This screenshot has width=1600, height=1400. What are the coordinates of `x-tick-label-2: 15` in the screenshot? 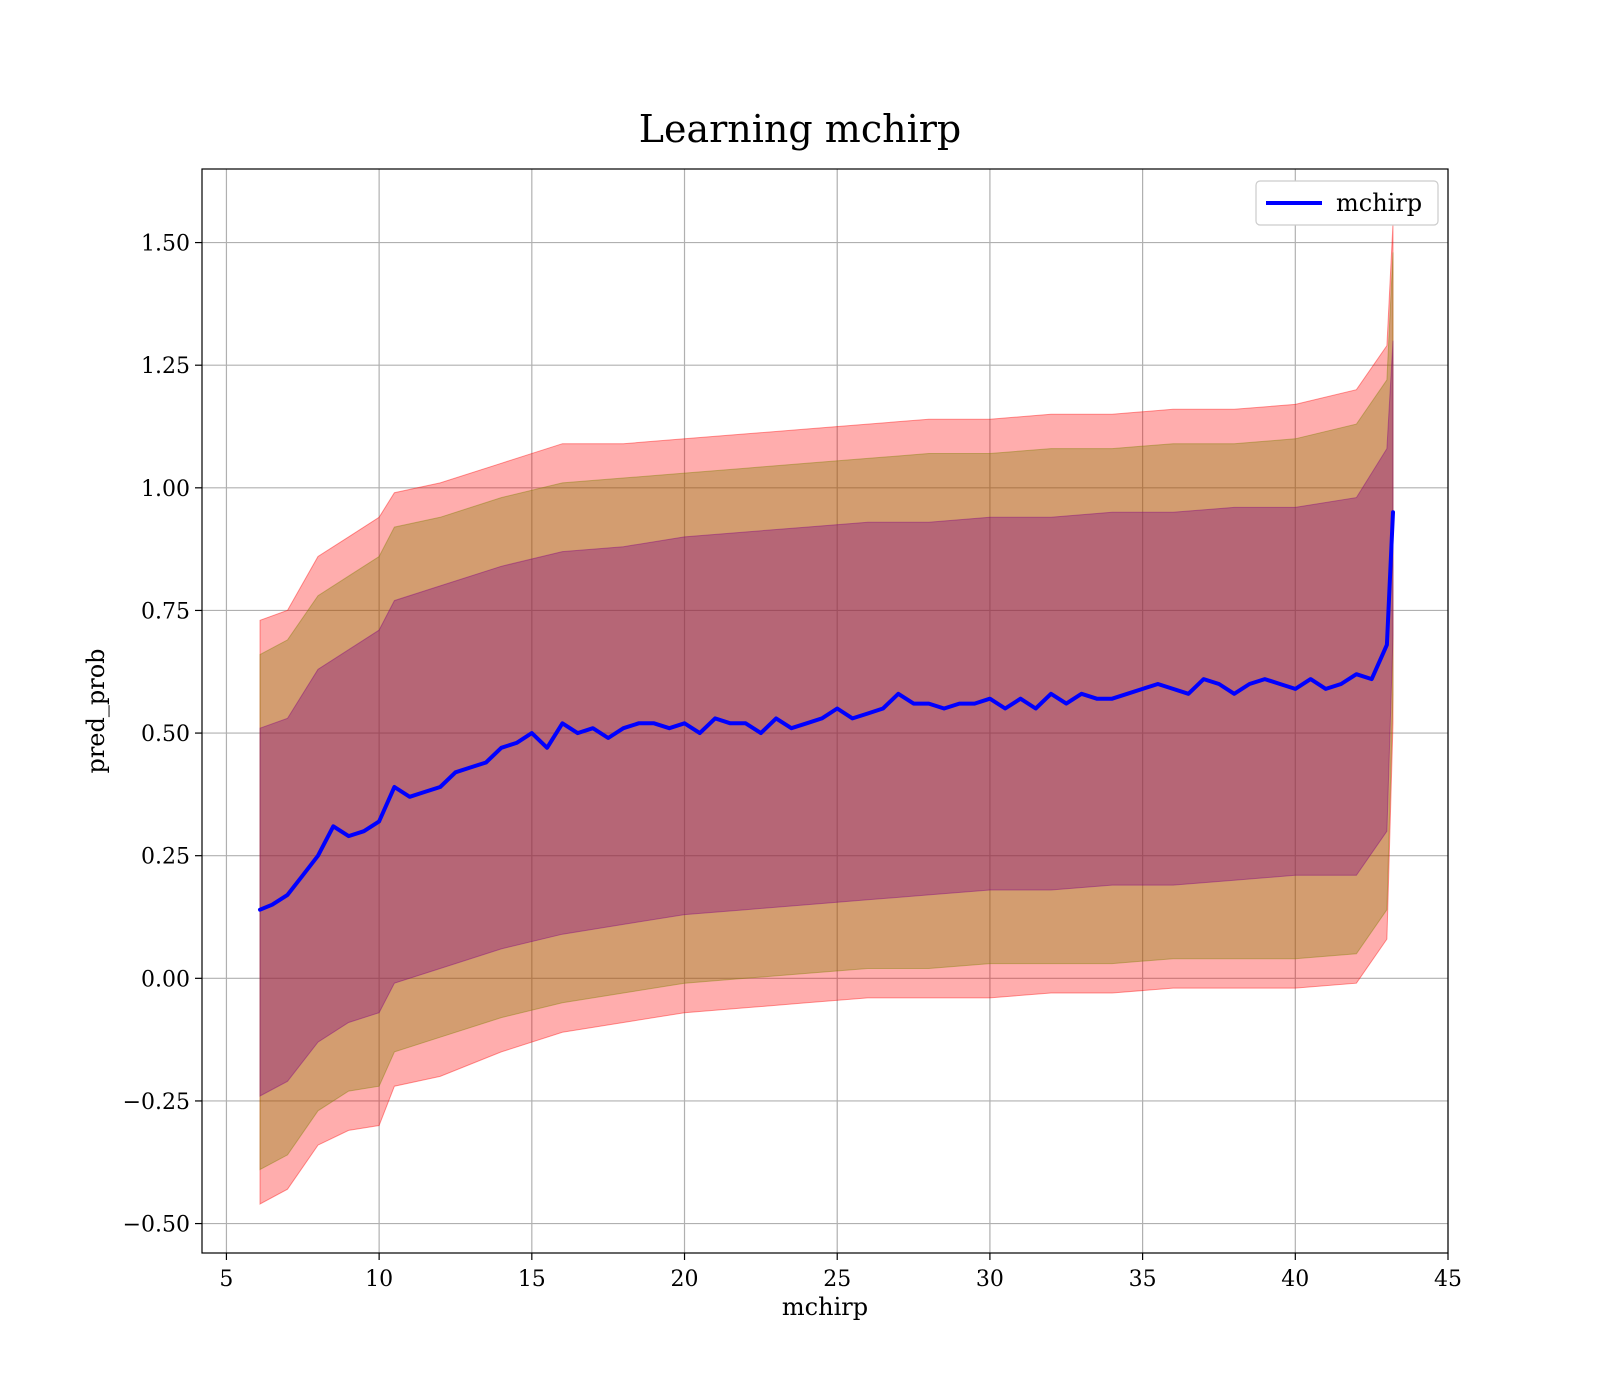 It's located at (532, 1279).